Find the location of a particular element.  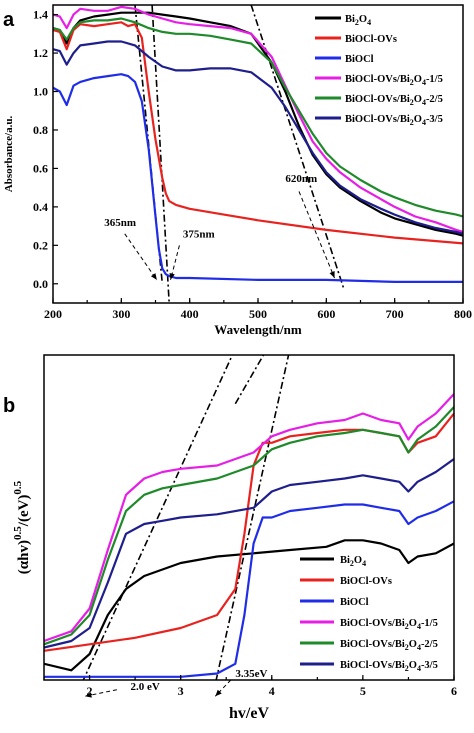

x-tick-label: 300 is located at coordinates (121, 314).